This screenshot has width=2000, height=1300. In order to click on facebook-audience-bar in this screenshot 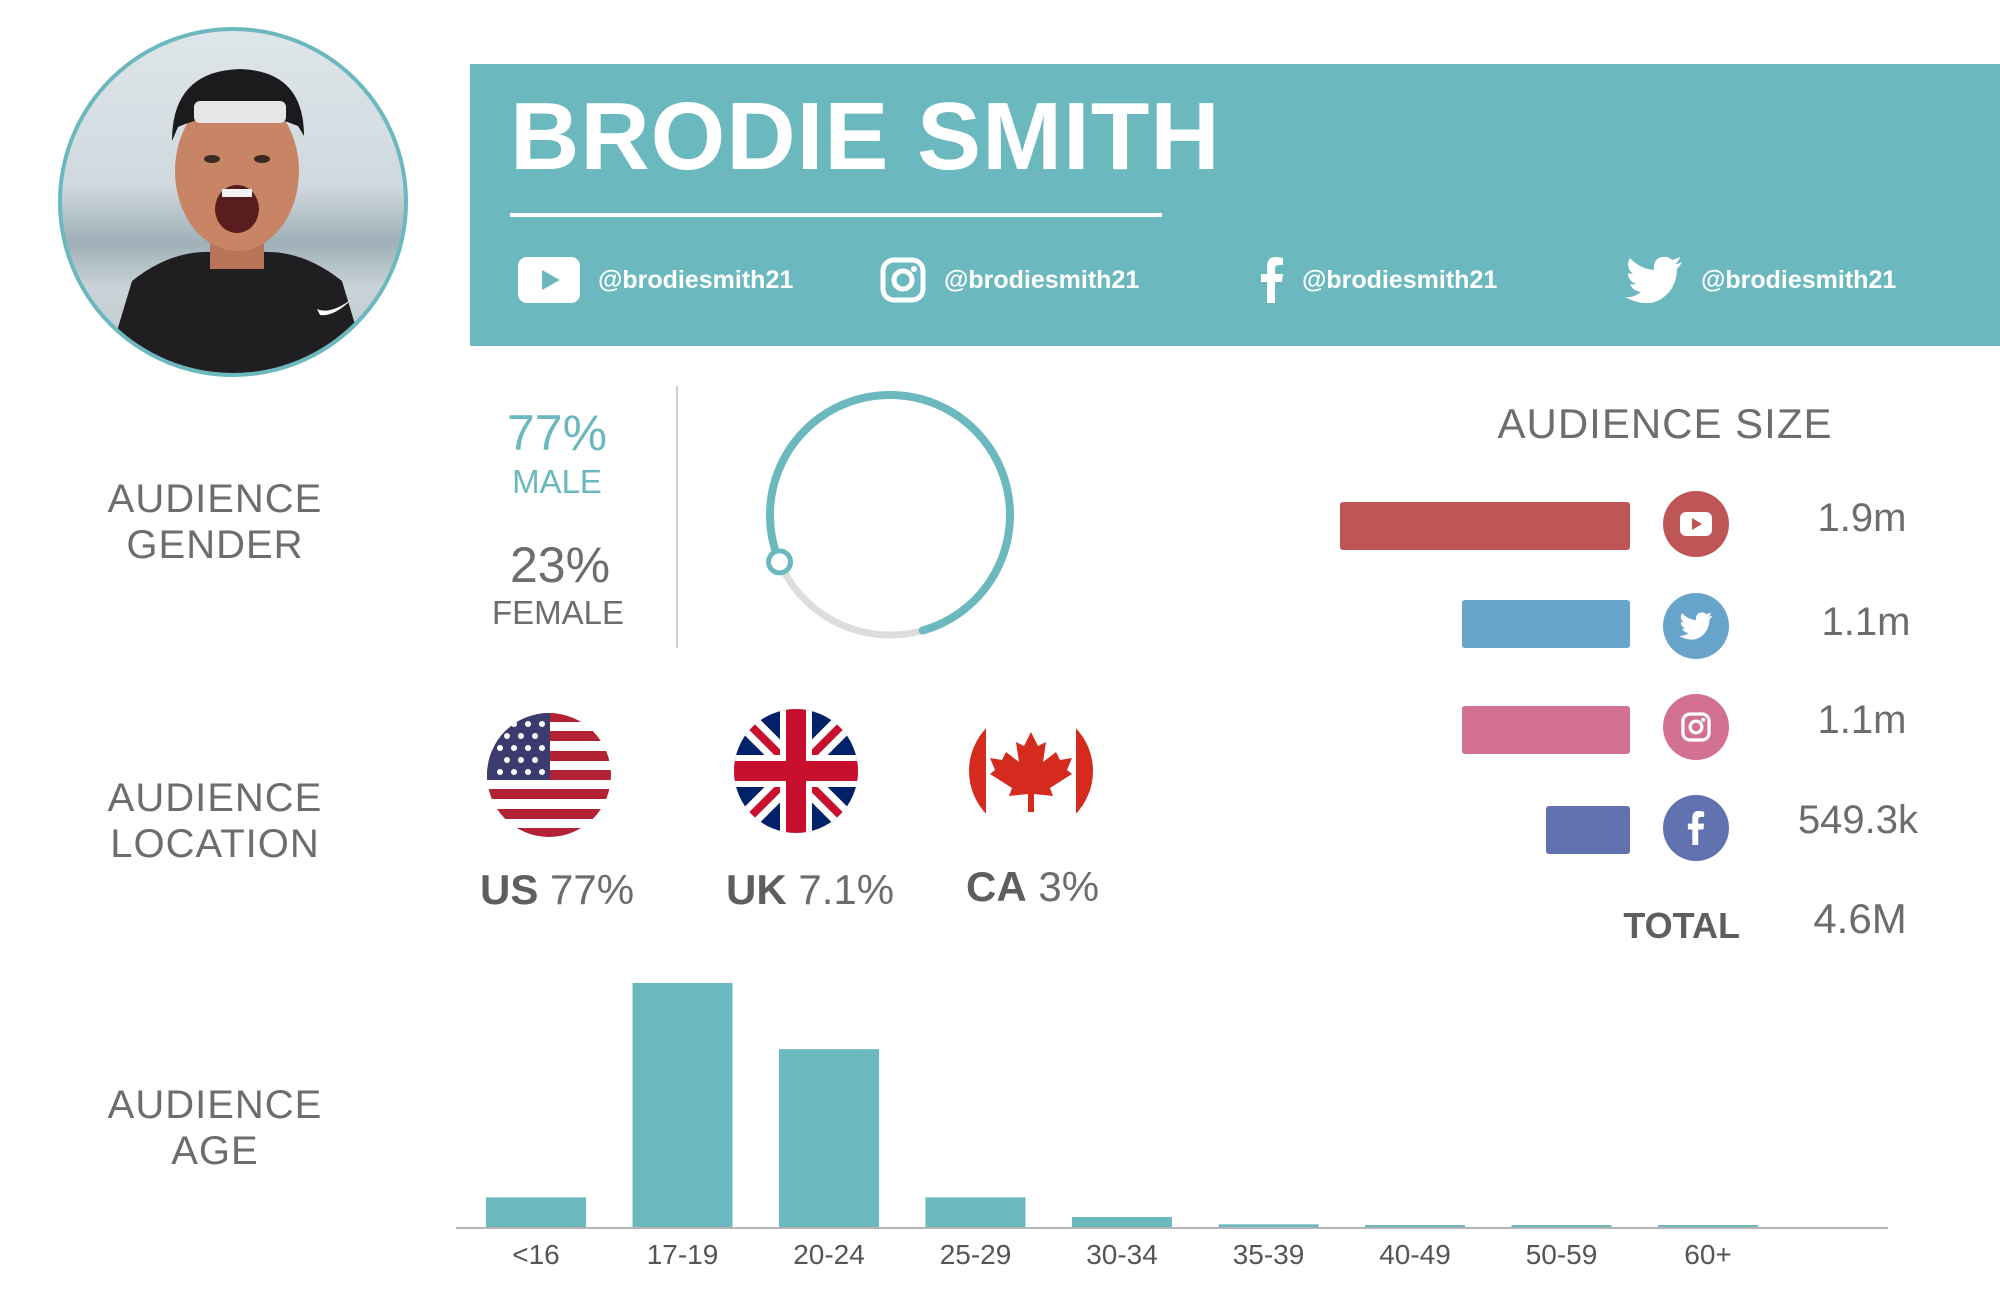, I will do `click(1588, 830)`.